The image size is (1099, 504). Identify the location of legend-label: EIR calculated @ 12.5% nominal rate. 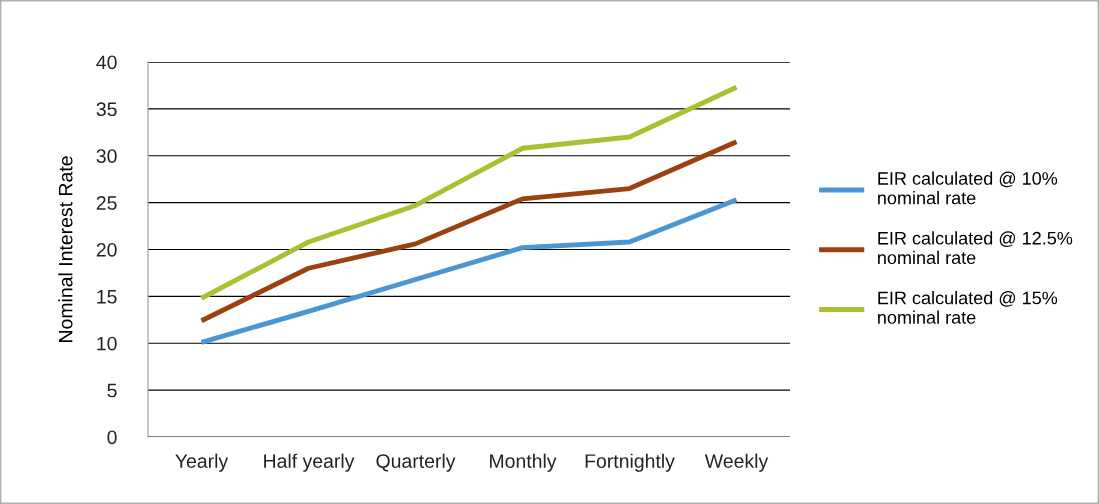
(975, 248).